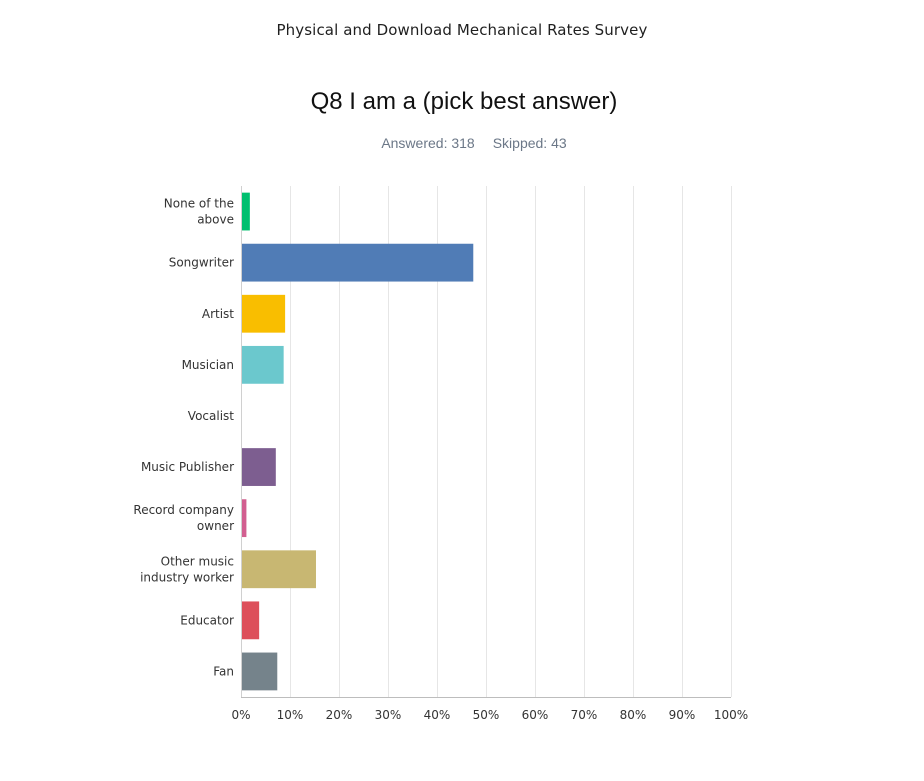  I want to click on category-label: Educator, so click(207, 620).